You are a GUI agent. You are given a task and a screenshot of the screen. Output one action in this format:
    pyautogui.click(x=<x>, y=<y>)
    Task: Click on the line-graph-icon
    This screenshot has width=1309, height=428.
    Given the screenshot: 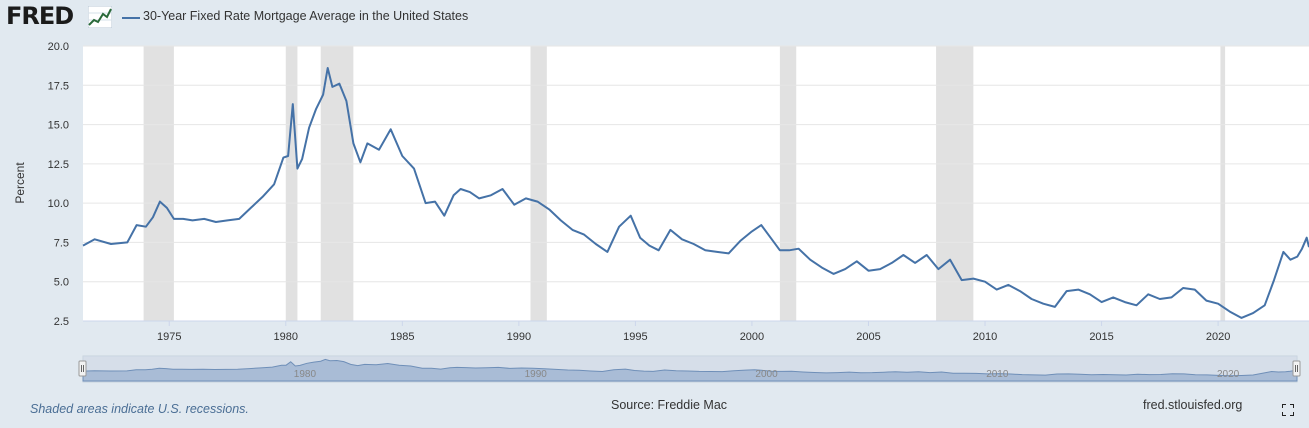 What is the action you would take?
    pyautogui.click(x=100, y=17)
    